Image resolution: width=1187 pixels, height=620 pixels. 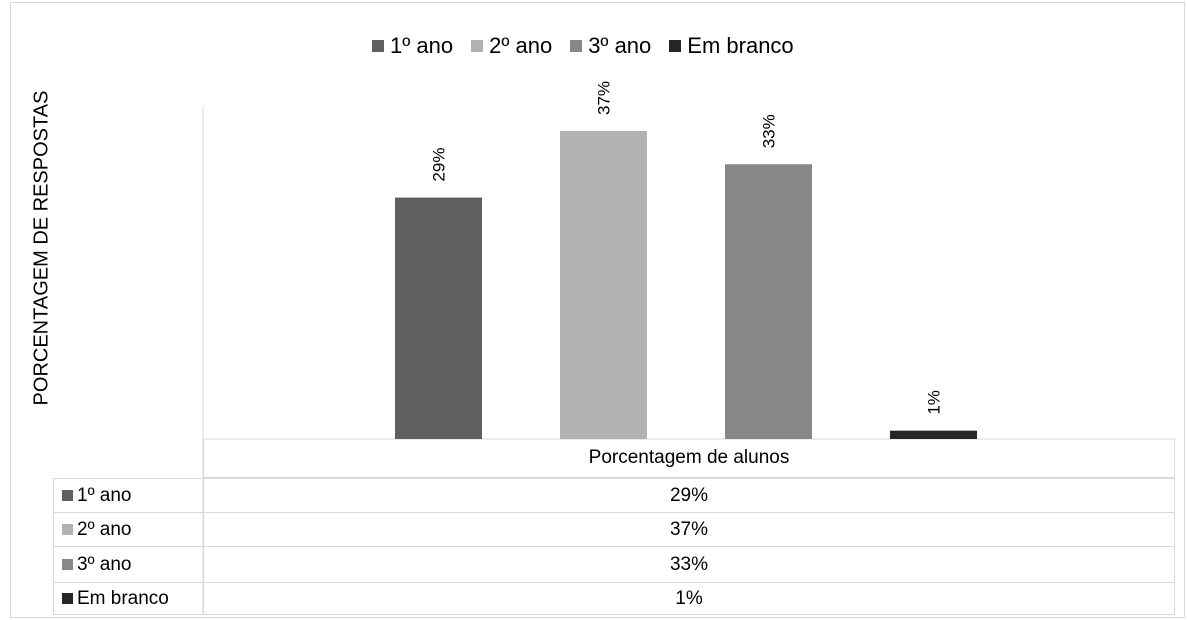 I want to click on legend-item-3-ano: 3º ano, so click(x=610, y=46).